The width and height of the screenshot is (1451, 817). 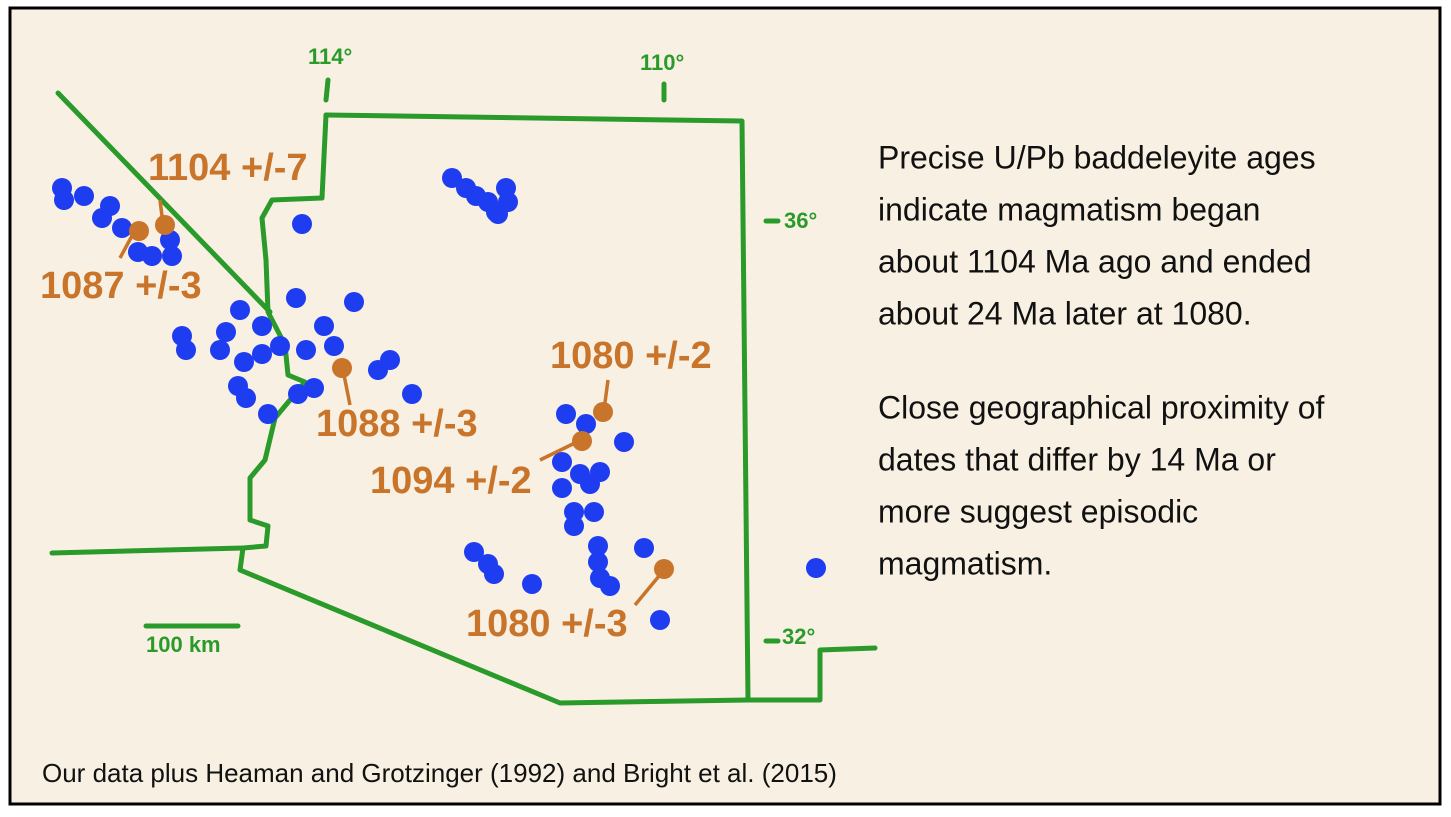 I want to click on west-border, so click(x=284, y=331).